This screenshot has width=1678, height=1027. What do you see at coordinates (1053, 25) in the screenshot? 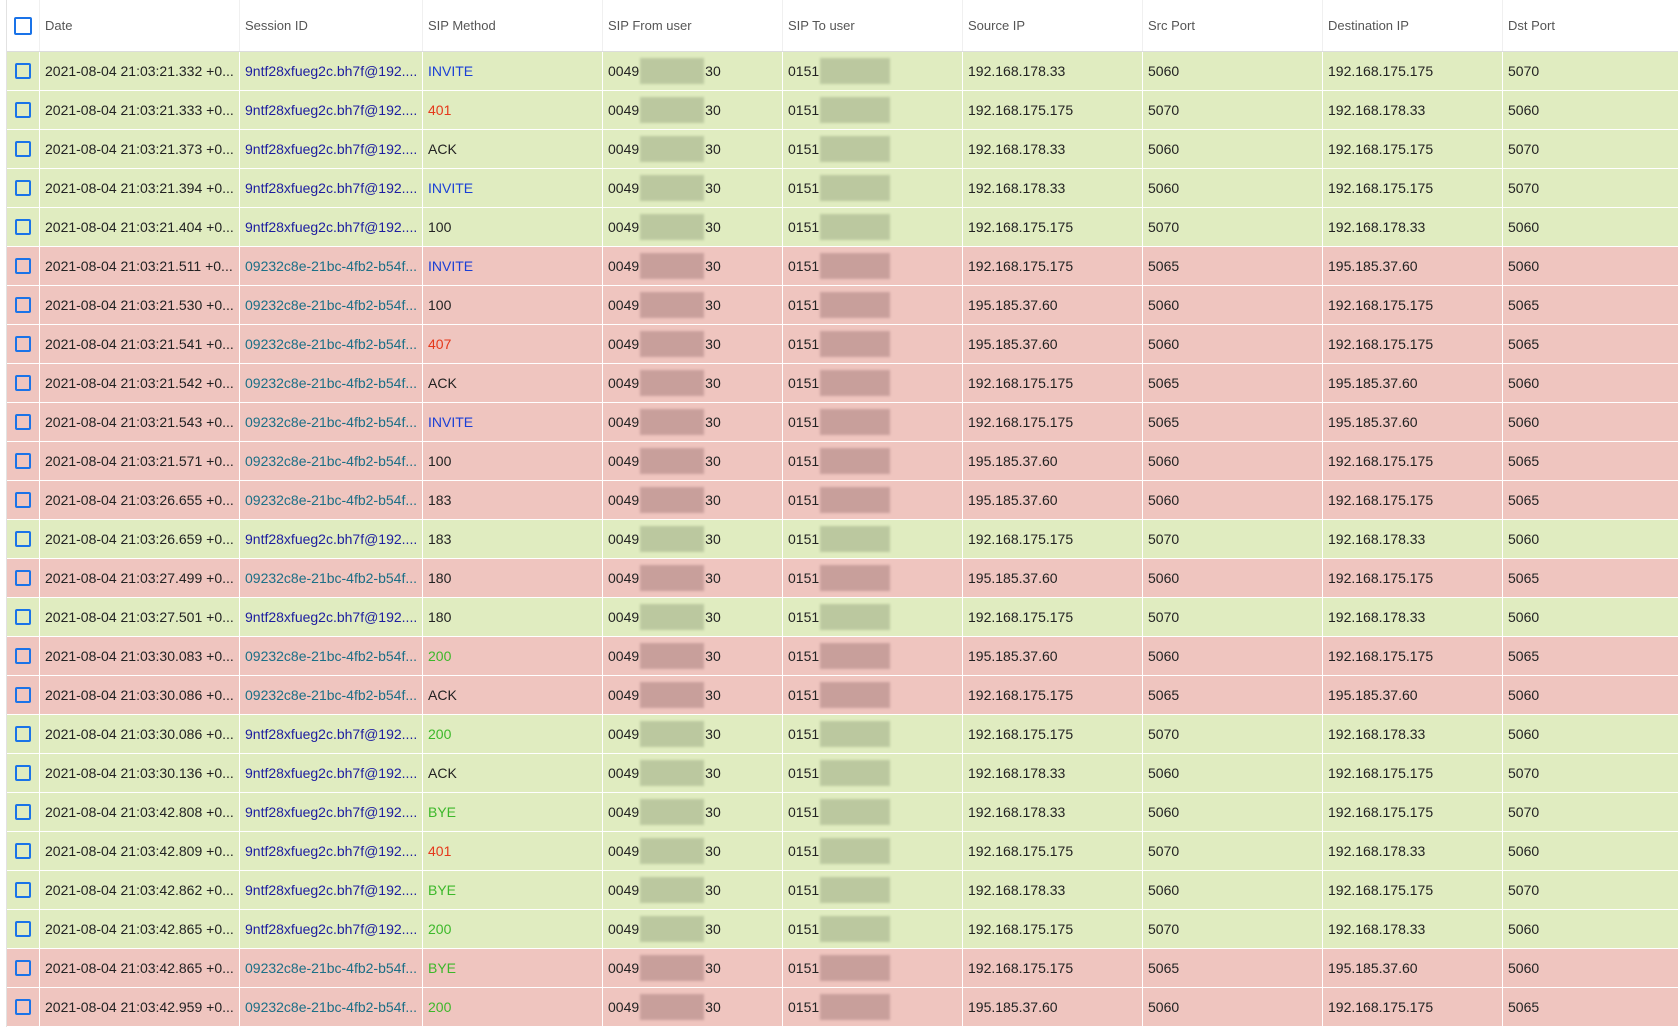
I see `column-header-source-ip: Source IP` at bounding box center [1053, 25].